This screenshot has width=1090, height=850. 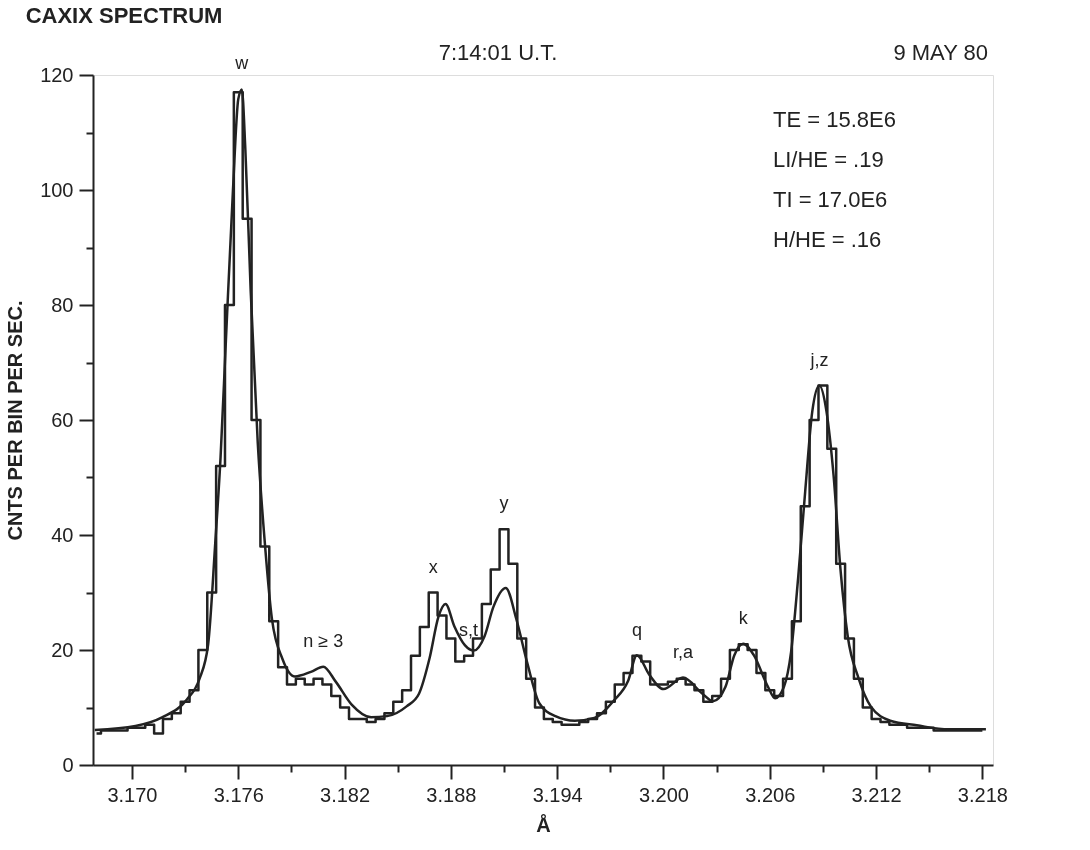 What do you see at coordinates (124, 15) in the screenshot?
I see `chart-title: CAXIX SPECTRUM` at bounding box center [124, 15].